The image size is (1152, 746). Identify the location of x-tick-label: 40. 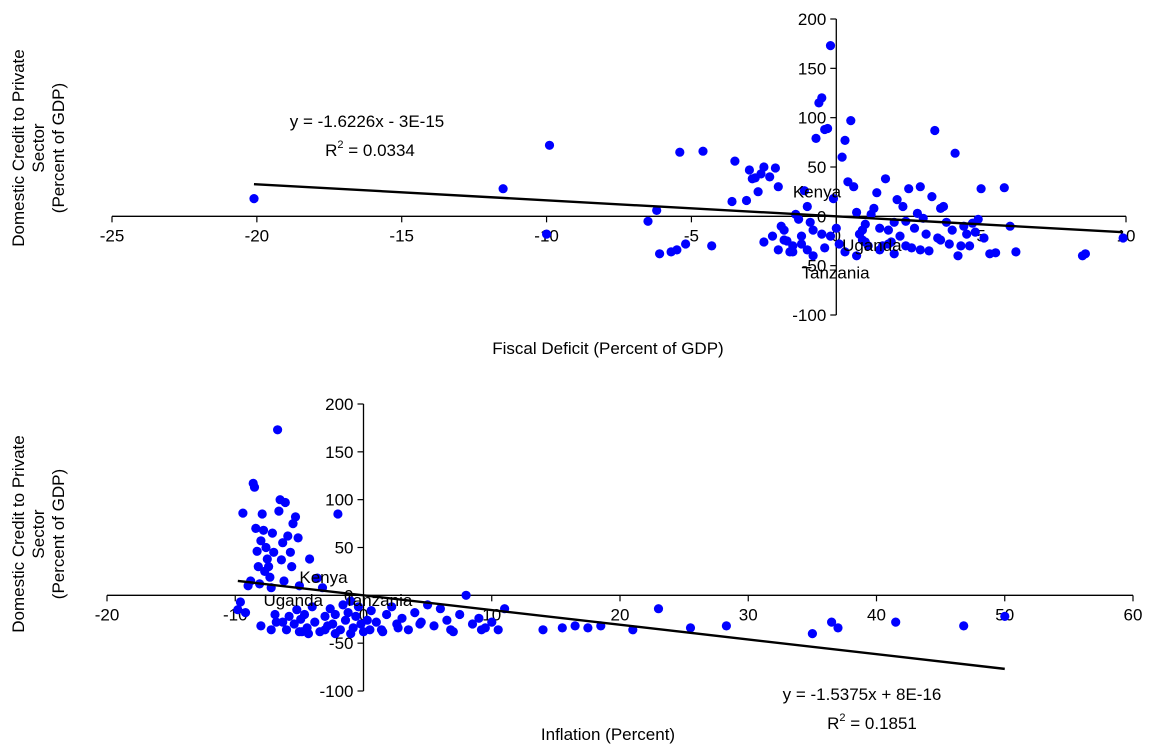
(876, 614).